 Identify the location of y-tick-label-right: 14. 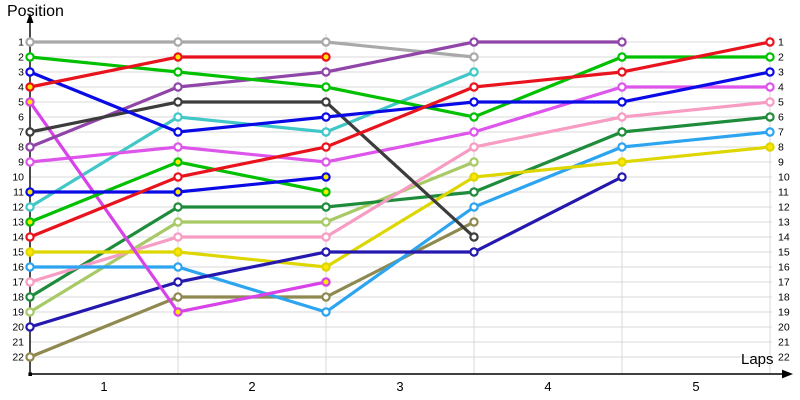
(784, 238).